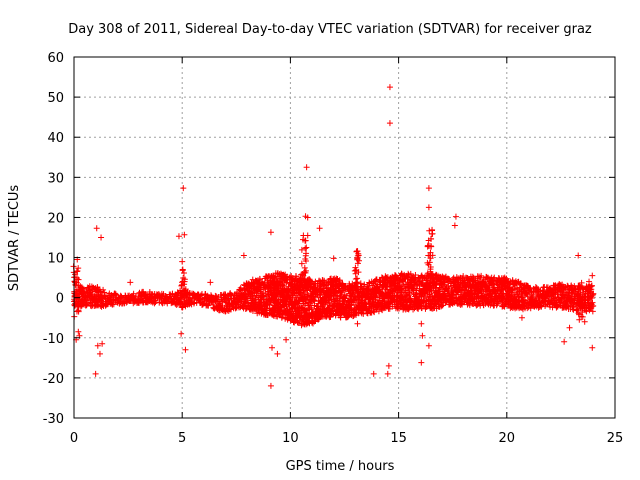  Describe the element at coordinates (340, 466) in the screenshot. I see `x-axis-label: GPS time / hours` at that location.